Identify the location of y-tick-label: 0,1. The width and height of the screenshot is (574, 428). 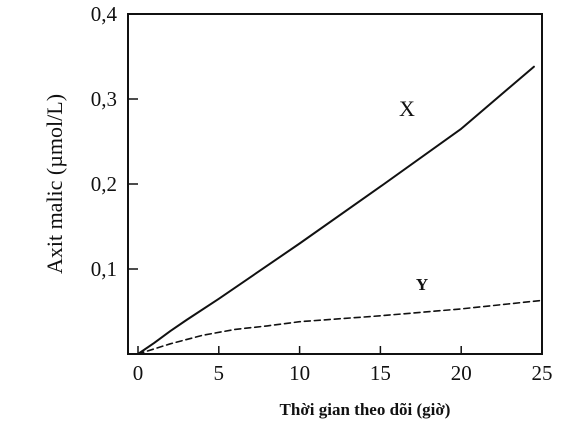
(104, 269).